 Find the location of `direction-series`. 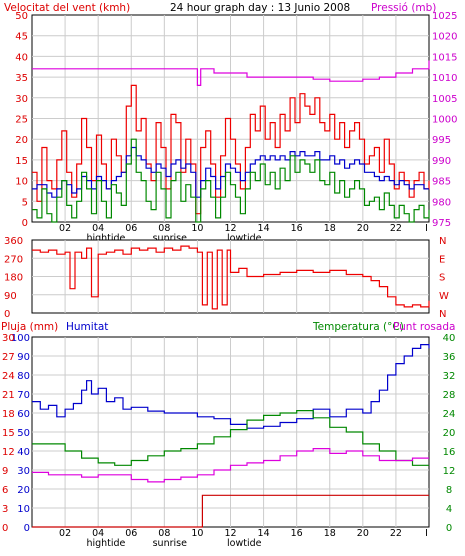

direction-series is located at coordinates (231, 277).